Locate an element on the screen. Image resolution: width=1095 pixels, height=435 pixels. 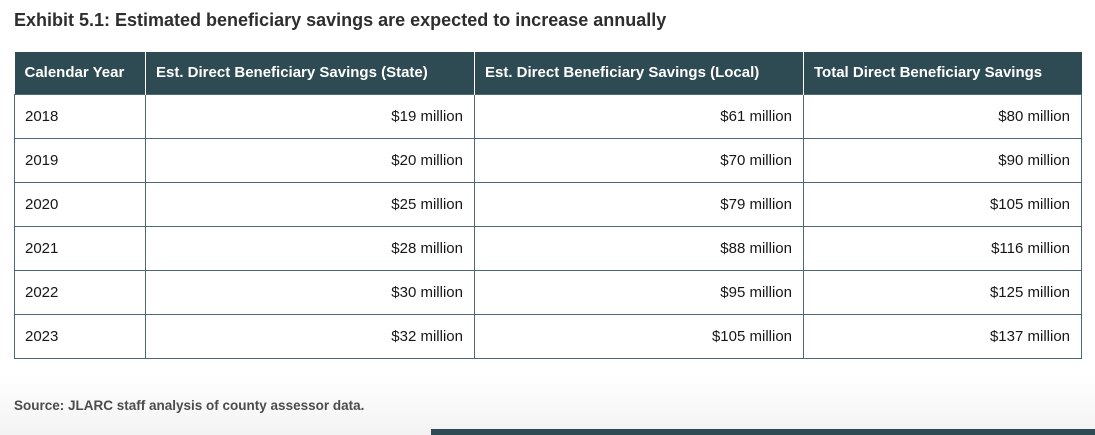
cell-state-savings: $19 million is located at coordinates (310, 116).